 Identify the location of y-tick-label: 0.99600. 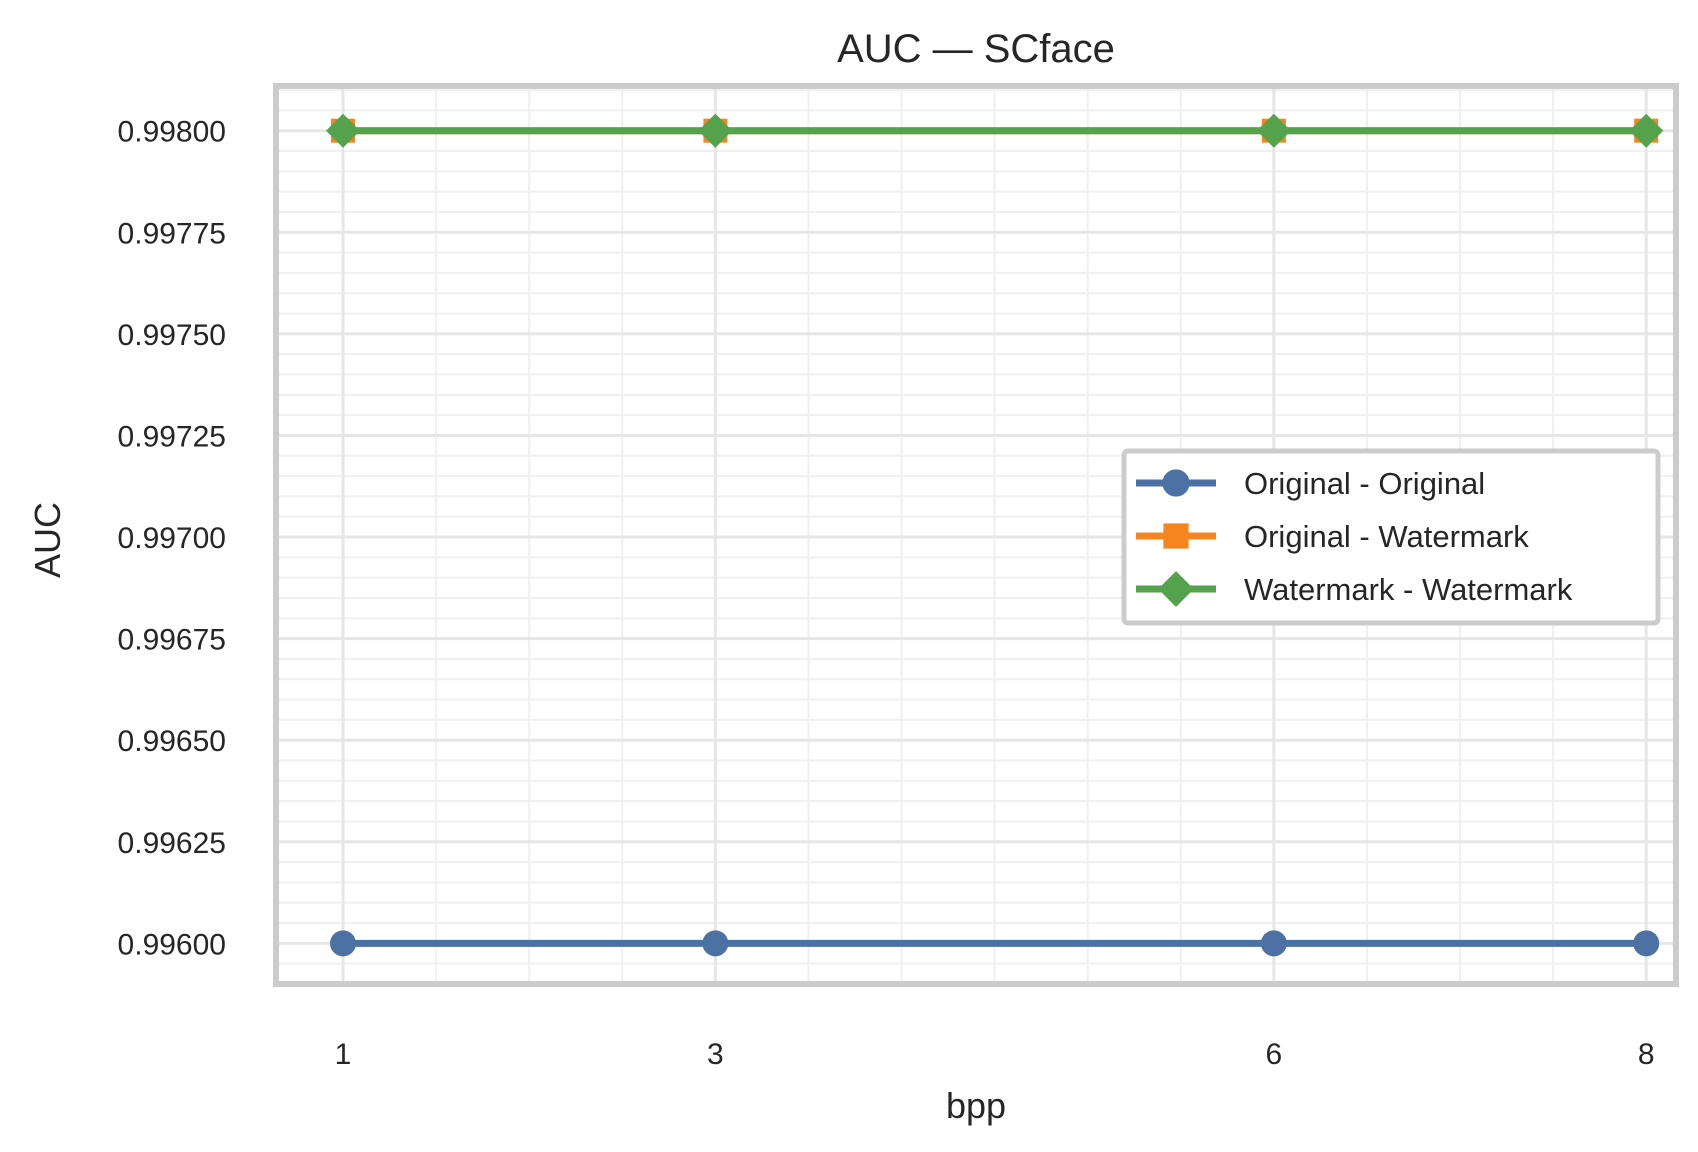
(172, 944).